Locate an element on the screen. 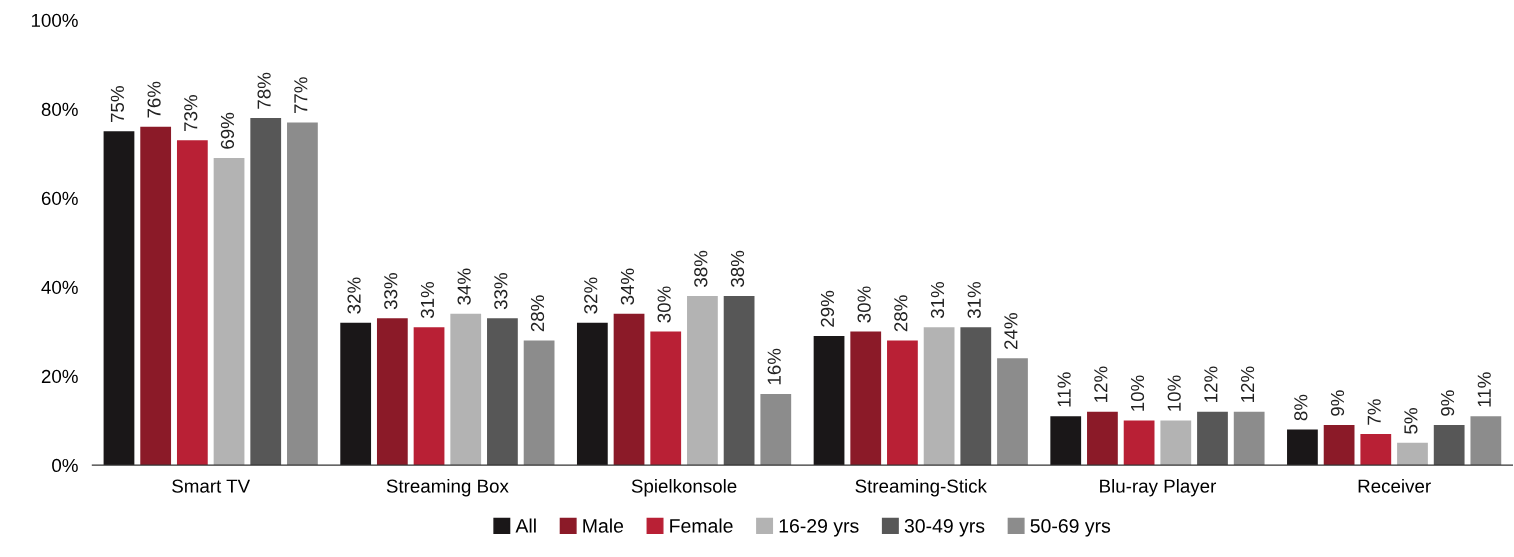 This screenshot has height=557, width=1514. x-tick-label: Smart TV is located at coordinates (211, 486).